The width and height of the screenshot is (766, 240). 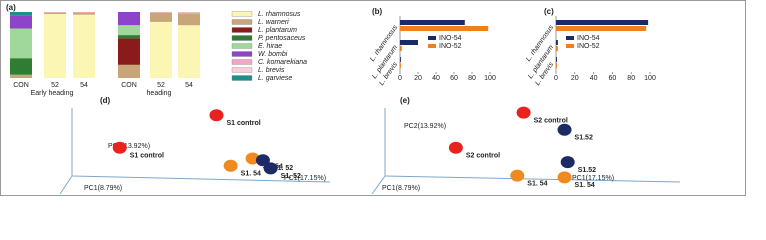 I want to click on legend-label: INO-54, so click(x=588, y=38).